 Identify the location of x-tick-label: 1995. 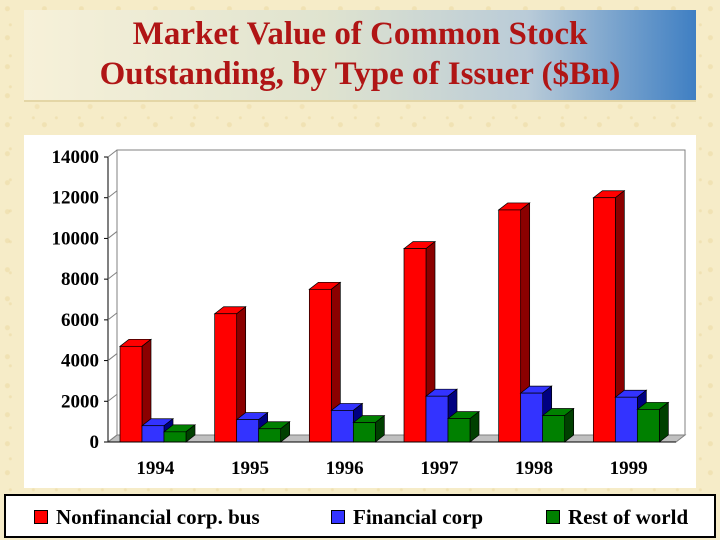
(250, 468).